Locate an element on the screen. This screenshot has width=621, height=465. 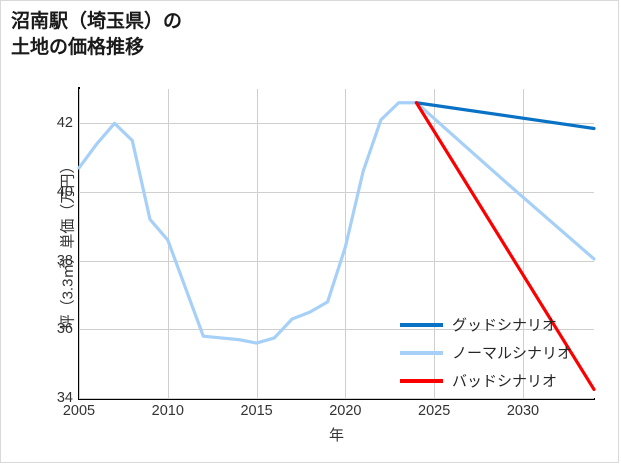
legend-label: バッドシナリオ is located at coordinates (505, 381).